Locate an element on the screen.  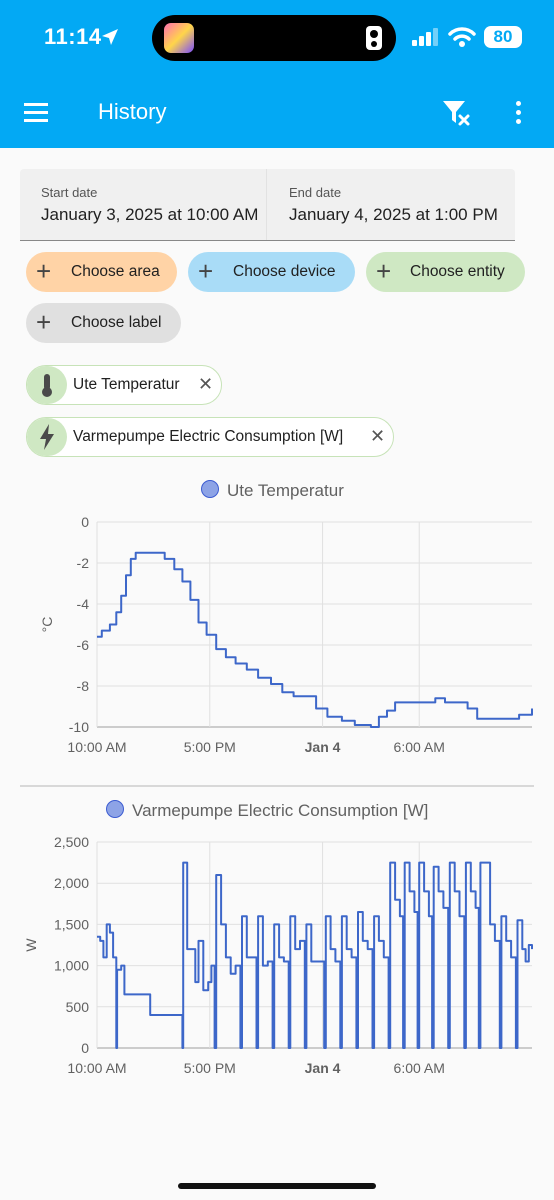
speaker-icon is located at coordinates (374, 38).